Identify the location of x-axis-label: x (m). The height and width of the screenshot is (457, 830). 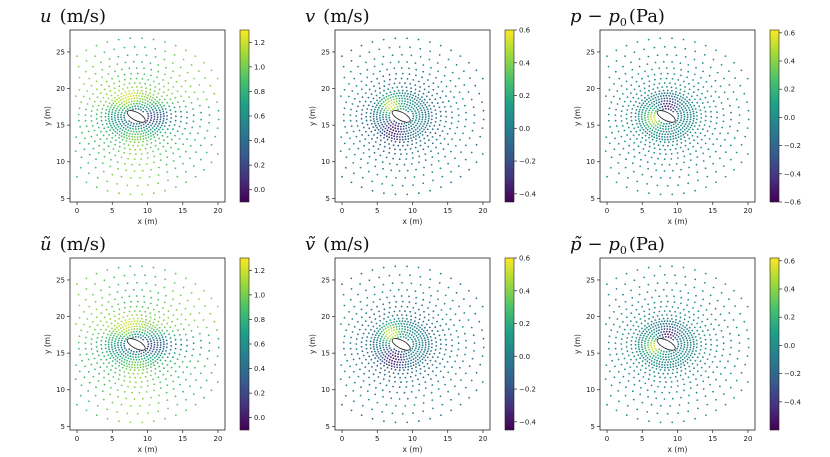
(148, 221).